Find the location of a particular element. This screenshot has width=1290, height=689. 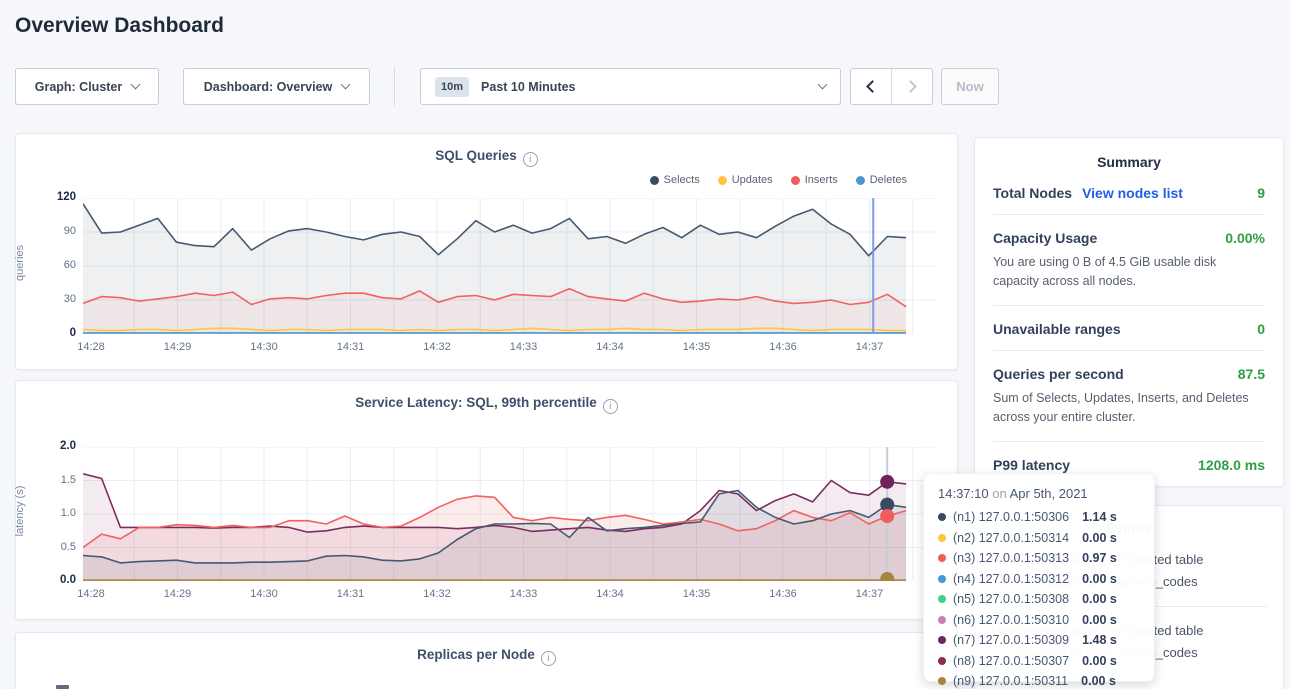

chart-title-text: SQL Queries is located at coordinates (476, 155).